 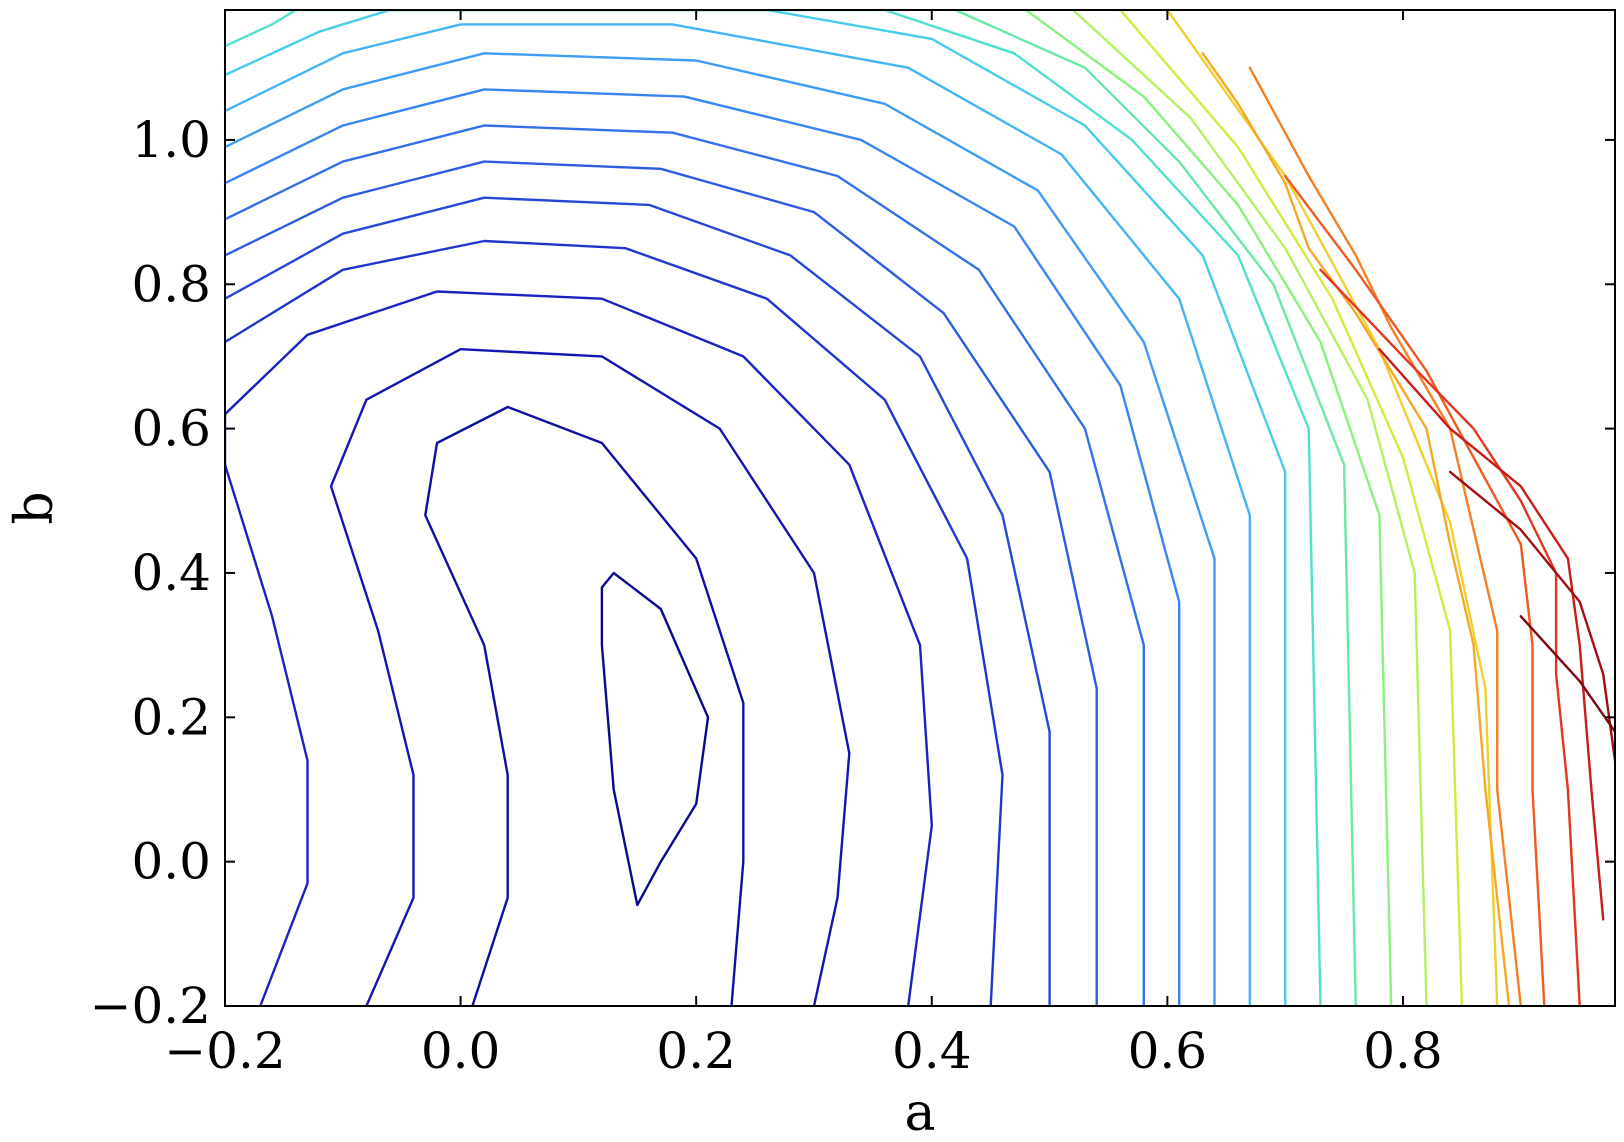 I want to click on y-tick-label: 0.4, so click(x=171, y=573).